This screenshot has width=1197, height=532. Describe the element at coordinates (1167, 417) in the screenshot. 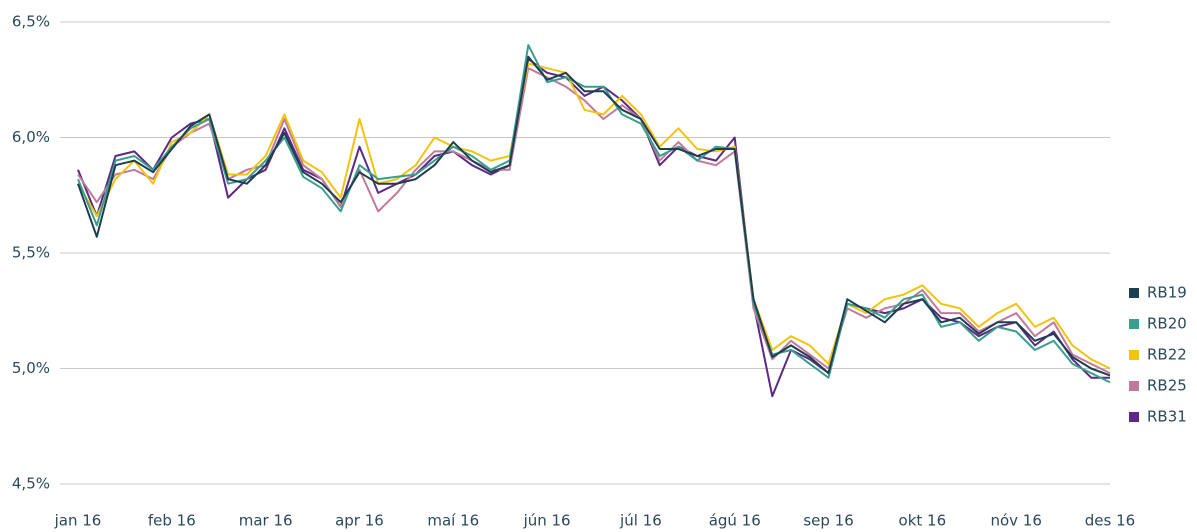

I see `legend-label: RB31` at that location.